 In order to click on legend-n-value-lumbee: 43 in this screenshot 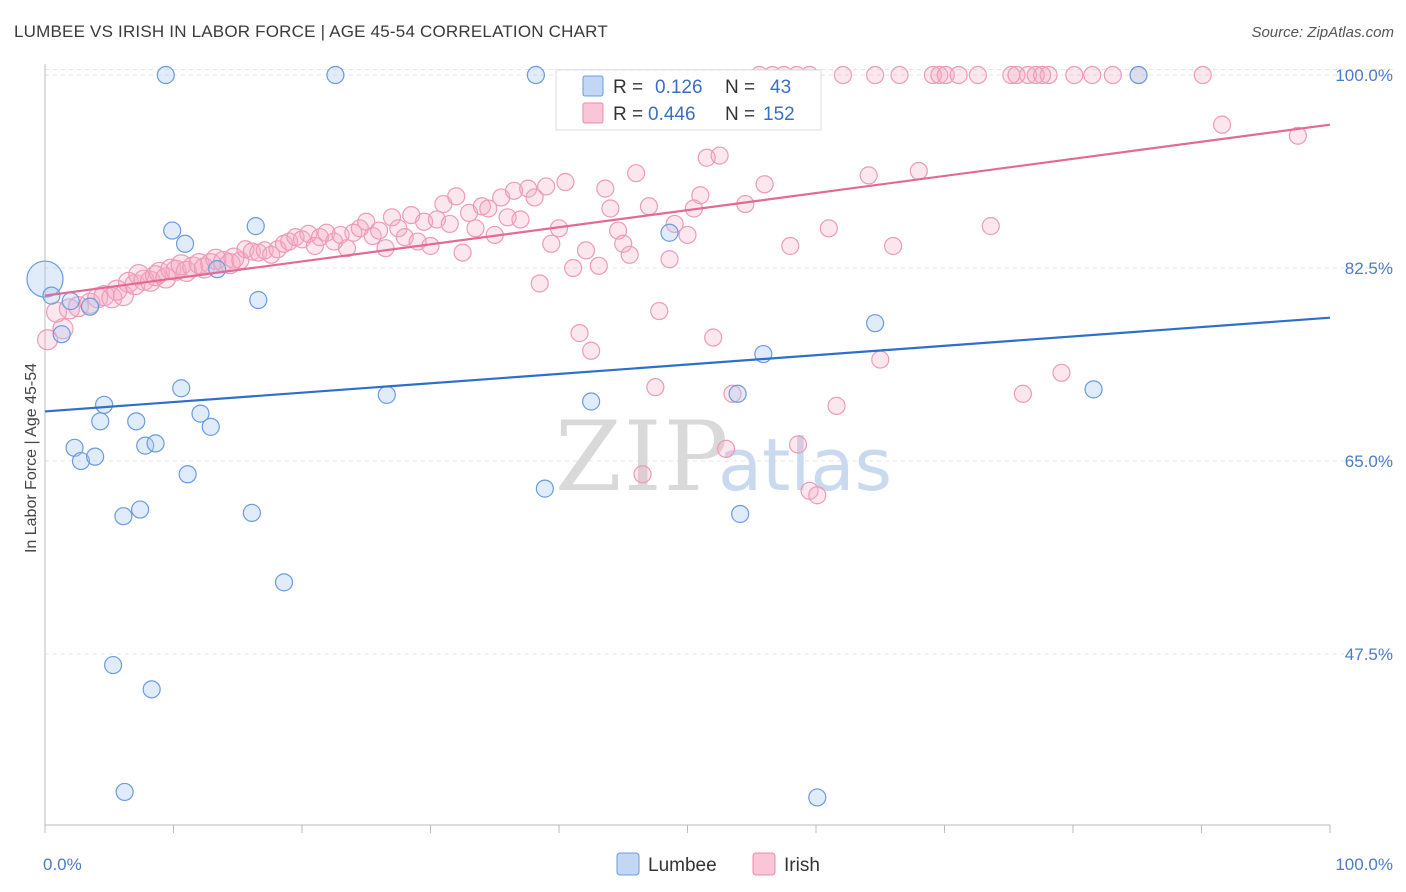, I will do `click(780, 87)`.